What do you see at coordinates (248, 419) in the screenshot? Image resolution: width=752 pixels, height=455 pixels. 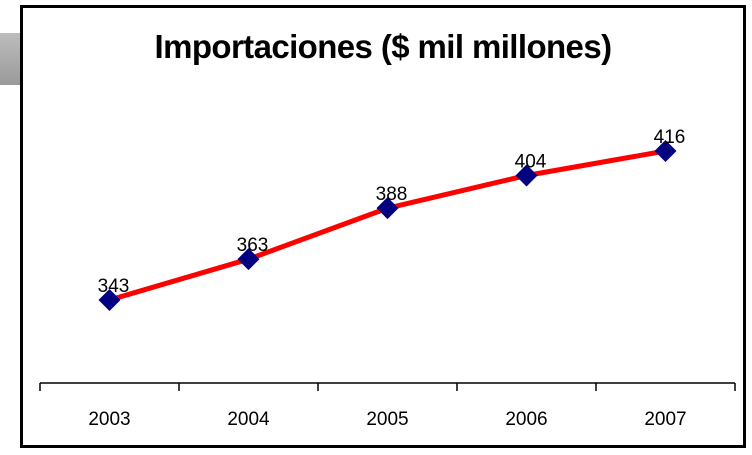 I see `x-tick-label-2004: 2004` at bounding box center [248, 419].